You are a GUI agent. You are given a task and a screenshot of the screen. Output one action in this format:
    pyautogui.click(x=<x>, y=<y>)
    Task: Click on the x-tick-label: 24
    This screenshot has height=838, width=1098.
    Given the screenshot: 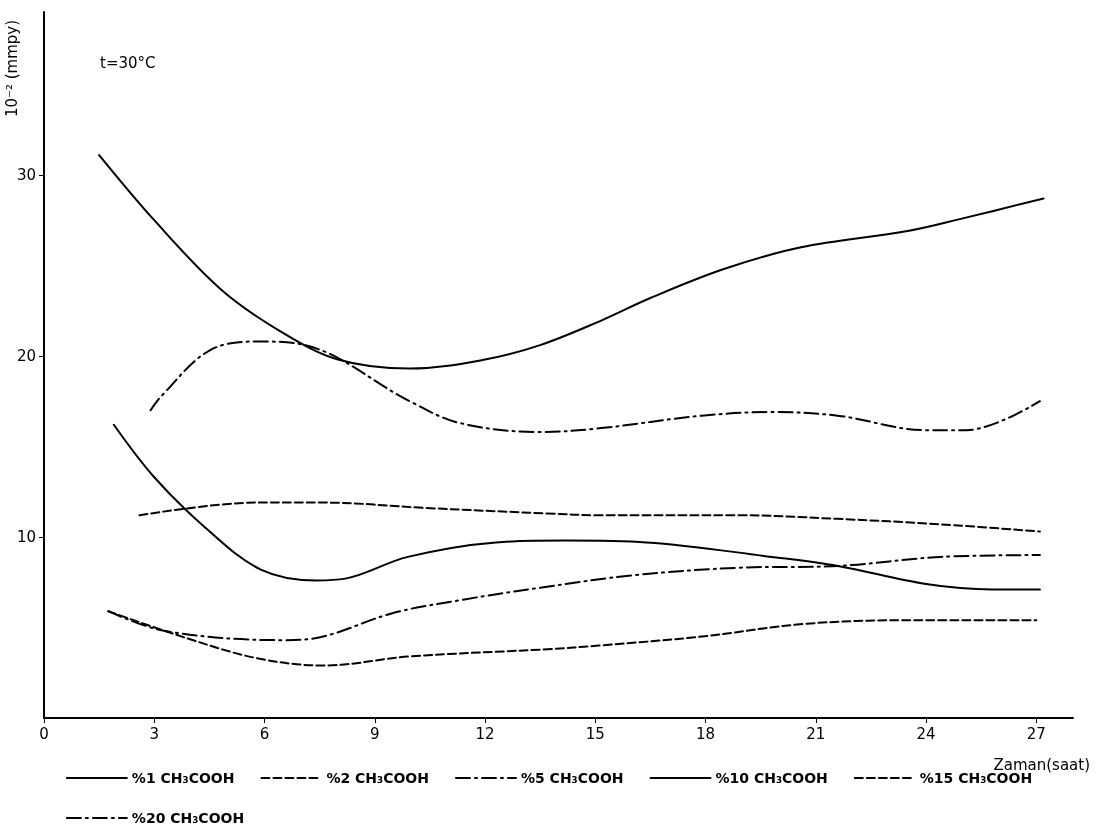 What is the action you would take?
    pyautogui.click(x=926, y=733)
    